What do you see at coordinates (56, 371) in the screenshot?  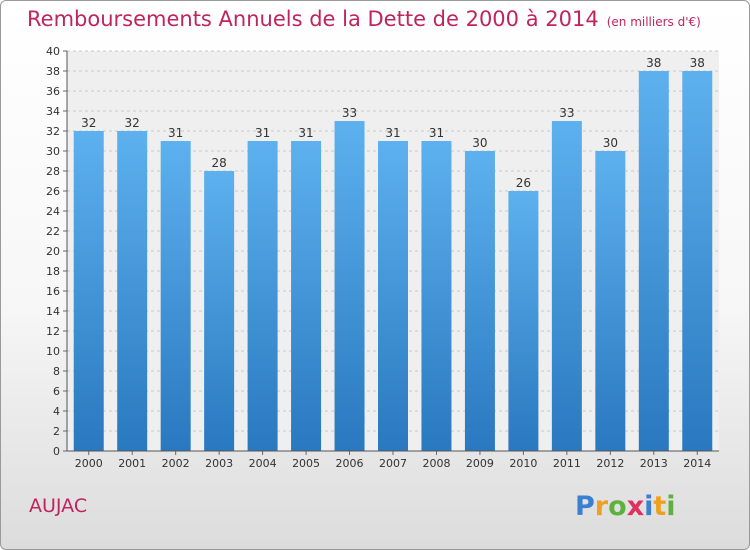 I see `y-tick-label: 8` at bounding box center [56, 371].